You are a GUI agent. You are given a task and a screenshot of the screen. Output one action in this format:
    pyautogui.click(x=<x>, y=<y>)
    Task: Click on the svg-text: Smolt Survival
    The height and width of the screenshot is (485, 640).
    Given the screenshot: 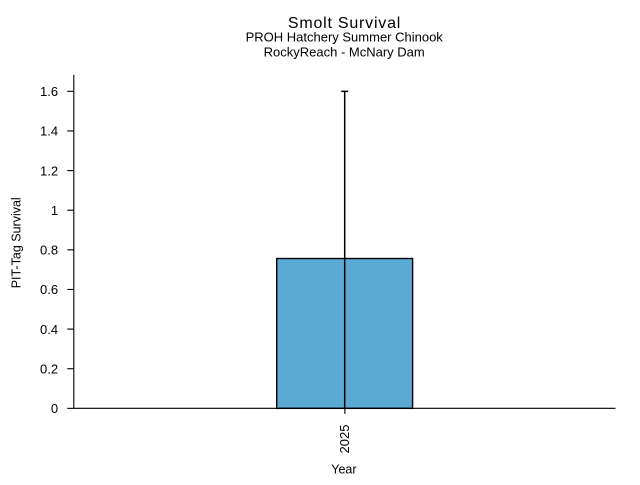 What is the action you would take?
    pyautogui.click(x=344, y=23)
    